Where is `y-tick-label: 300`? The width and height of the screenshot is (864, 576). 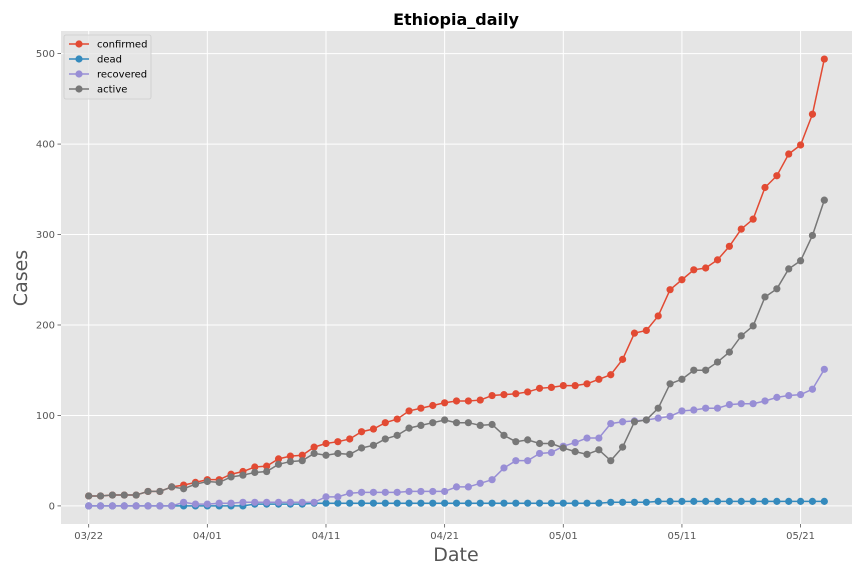 y-tick-label: 300 is located at coordinates (45, 235).